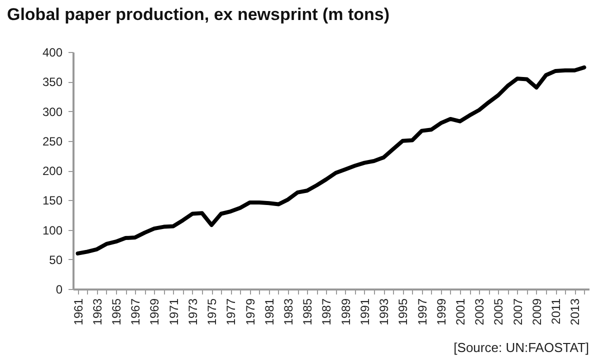 This screenshot has height=361, width=600. Describe the element at coordinates (59, 289) in the screenshot. I see `y-tick-label: 0` at that location.